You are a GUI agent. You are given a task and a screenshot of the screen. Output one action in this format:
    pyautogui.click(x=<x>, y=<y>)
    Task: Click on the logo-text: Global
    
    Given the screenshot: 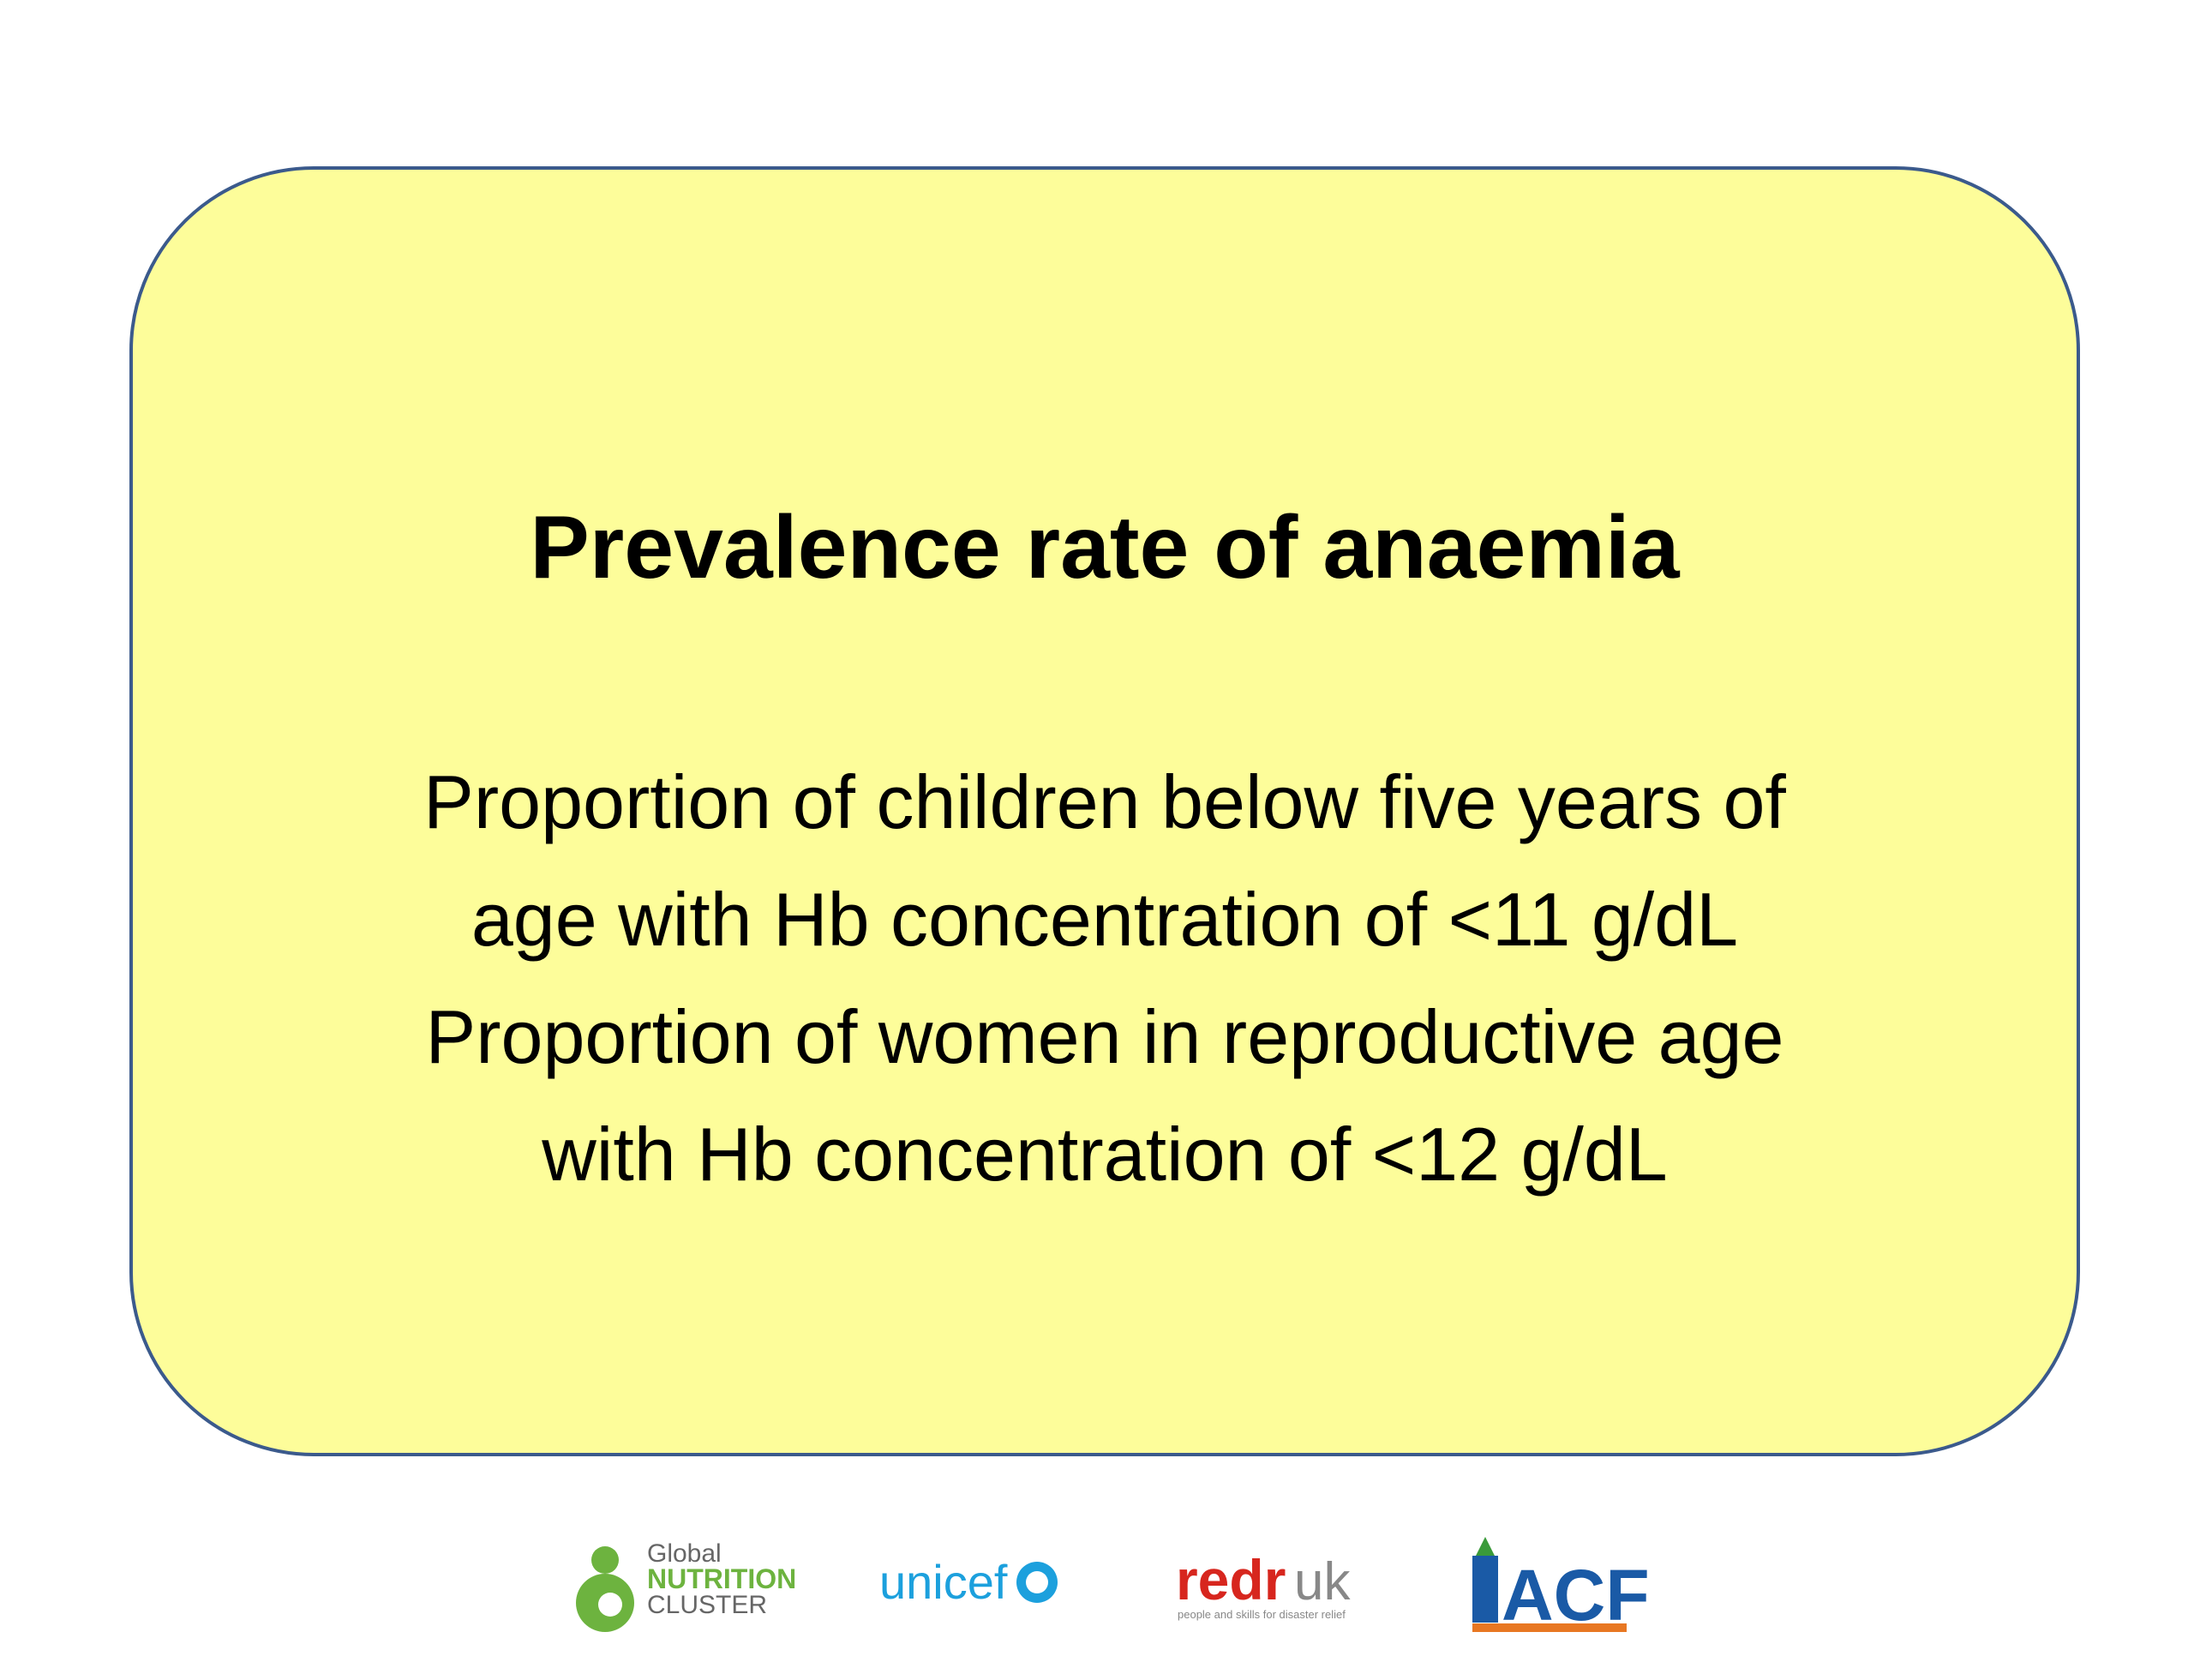 What is the action you would take?
    pyautogui.click(x=684, y=1553)
    